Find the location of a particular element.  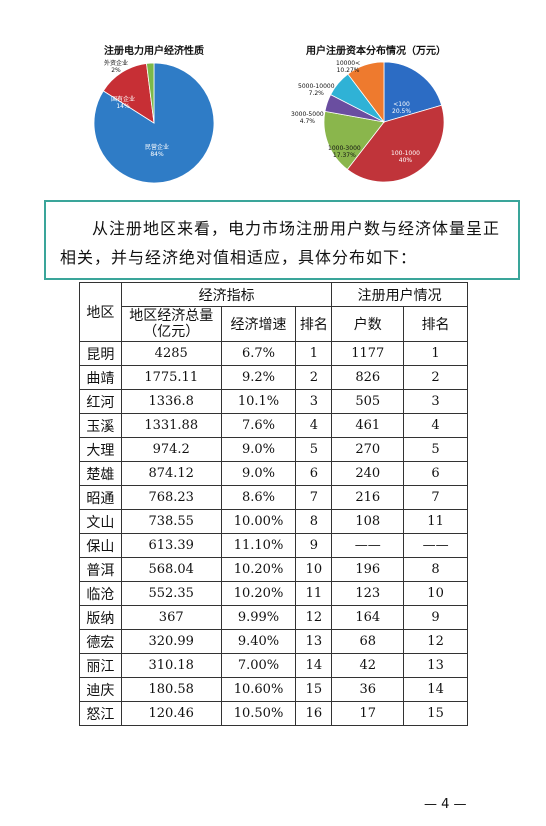

cell-growth: 11.10% is located at coordinates (258, 545).